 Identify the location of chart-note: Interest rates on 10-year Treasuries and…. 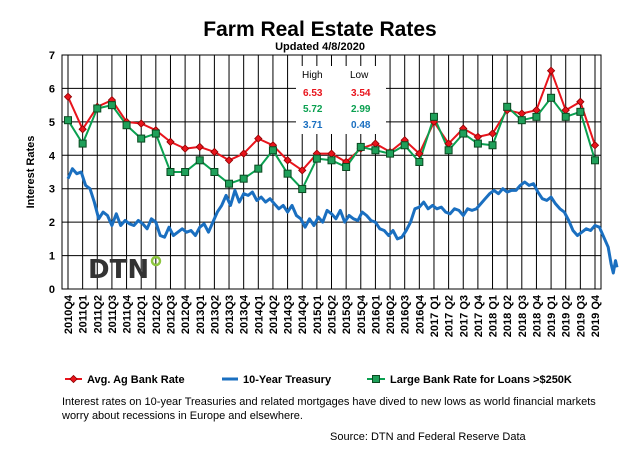
(329, 409).